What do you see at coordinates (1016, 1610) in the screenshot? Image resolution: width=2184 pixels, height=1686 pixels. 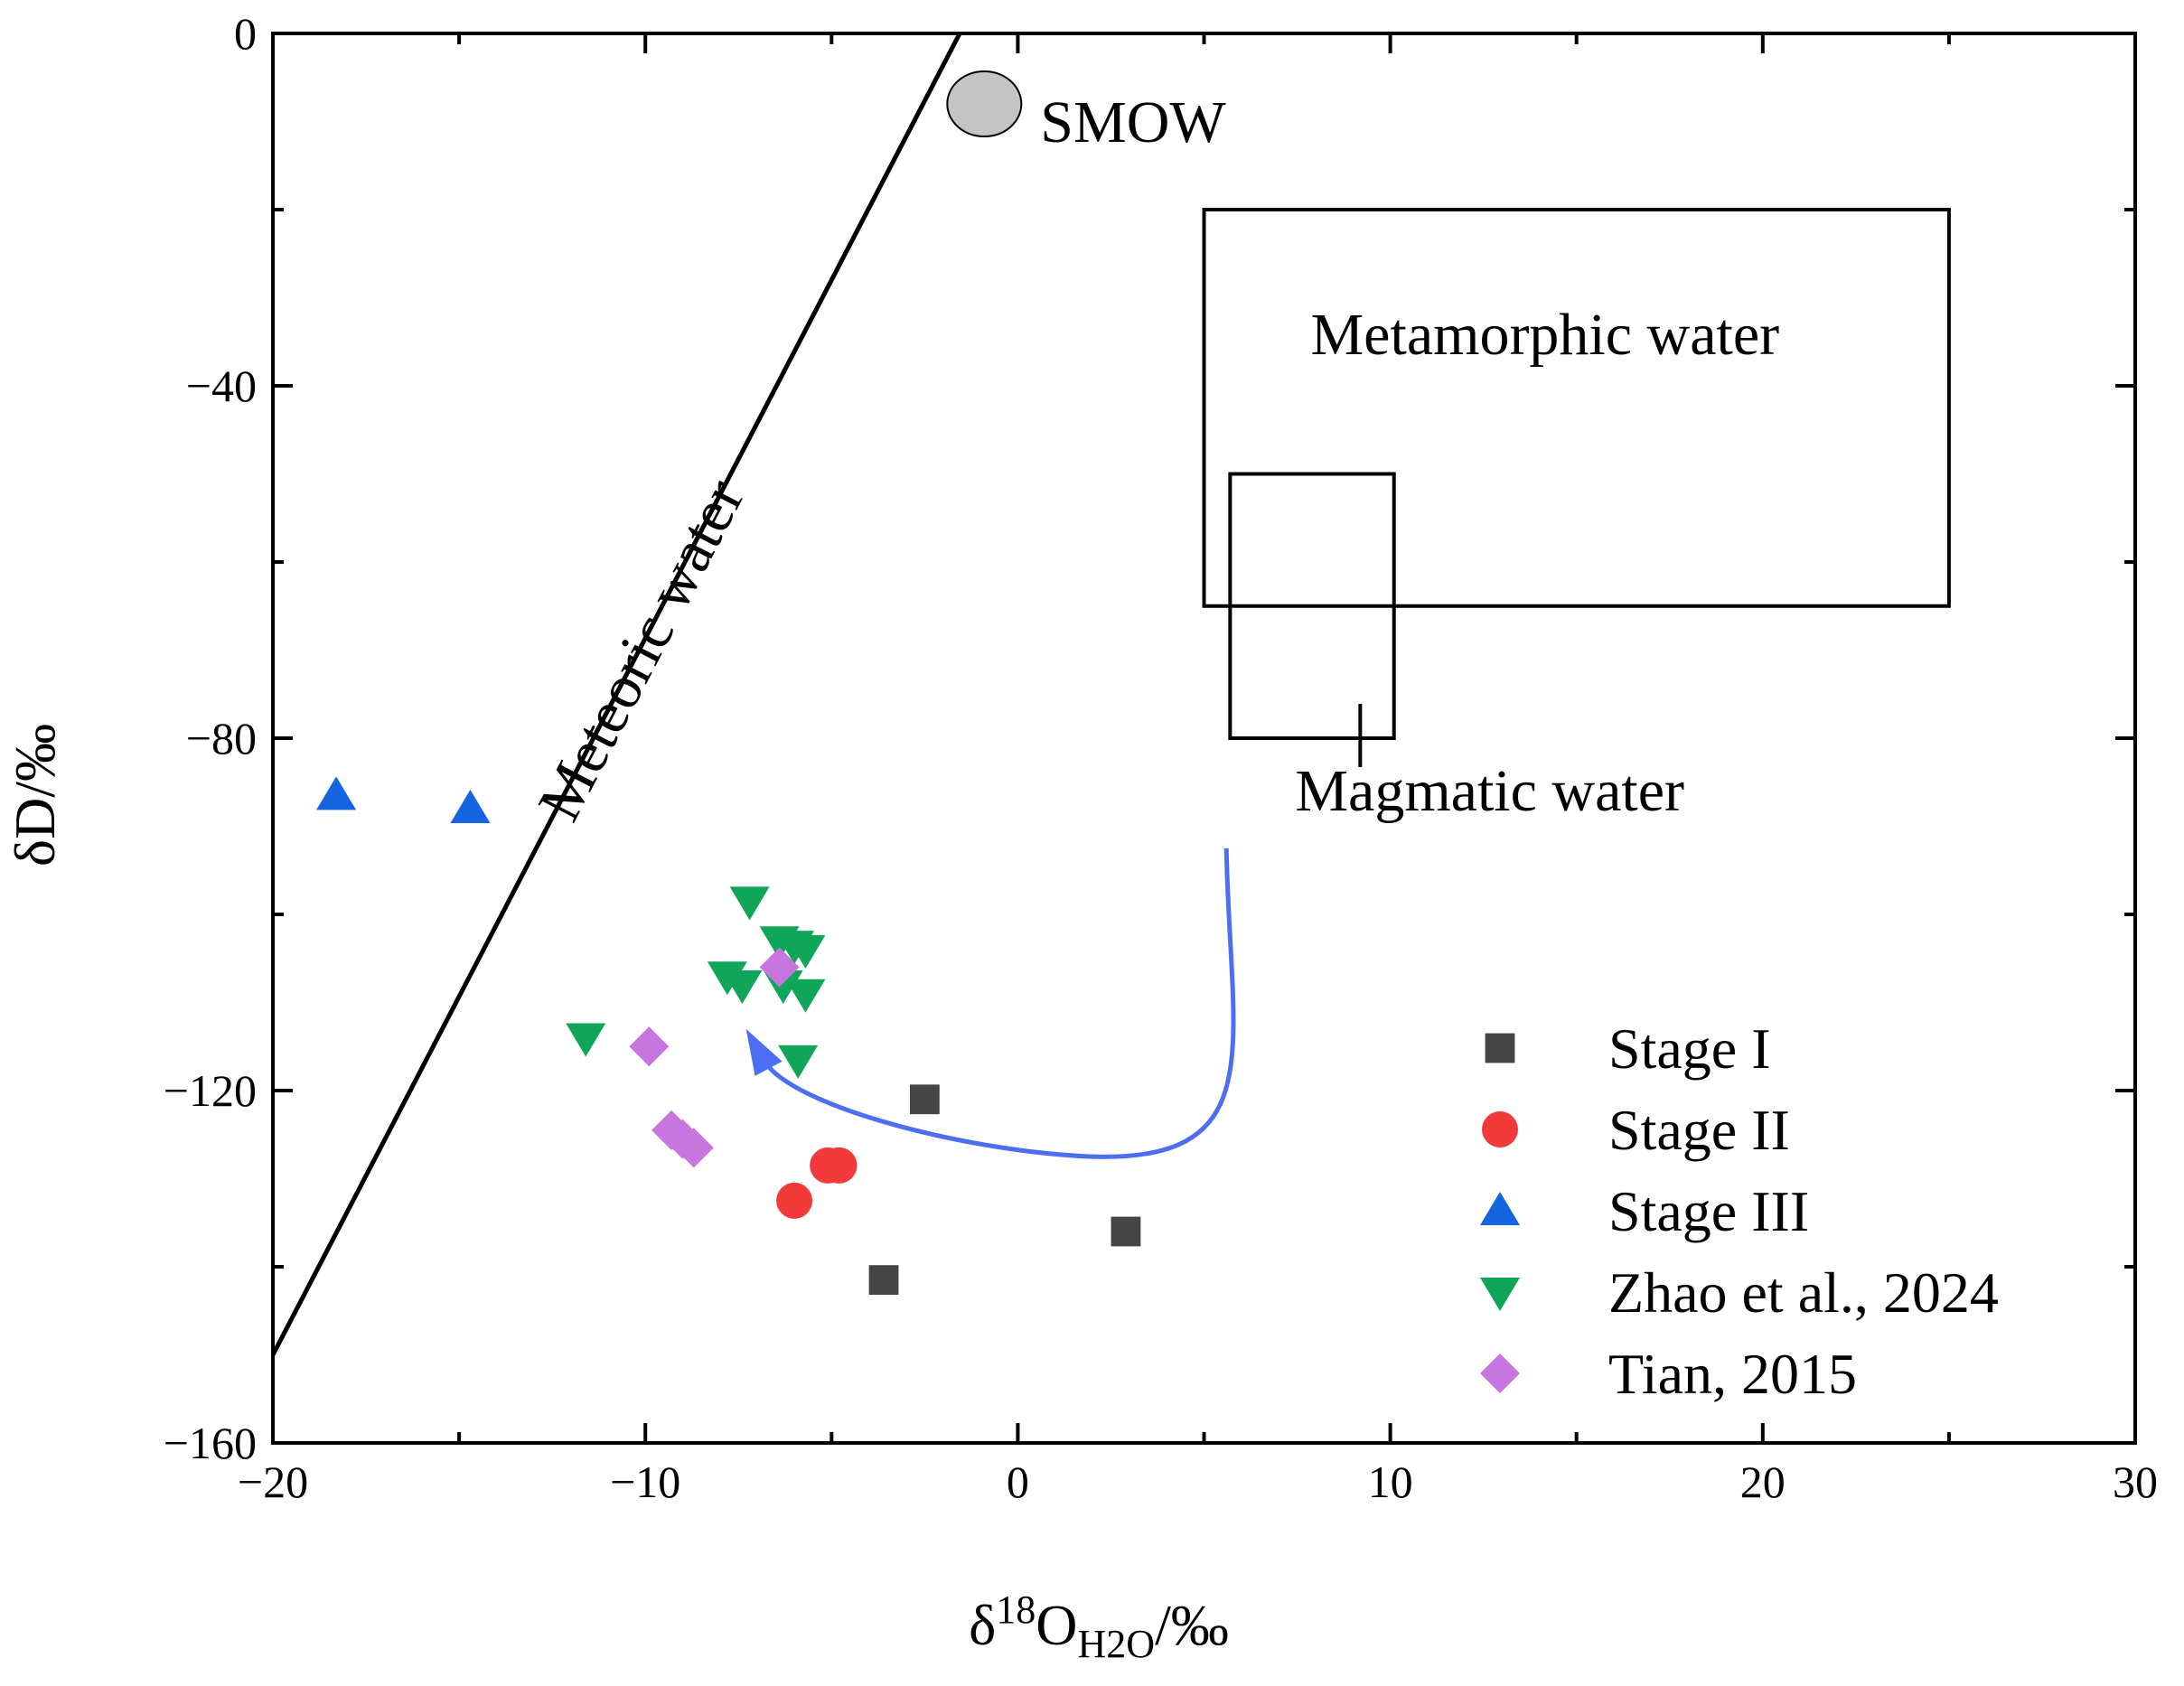 I see `x-axis-title-sup: 18` at bounding box center [1016, 1610].